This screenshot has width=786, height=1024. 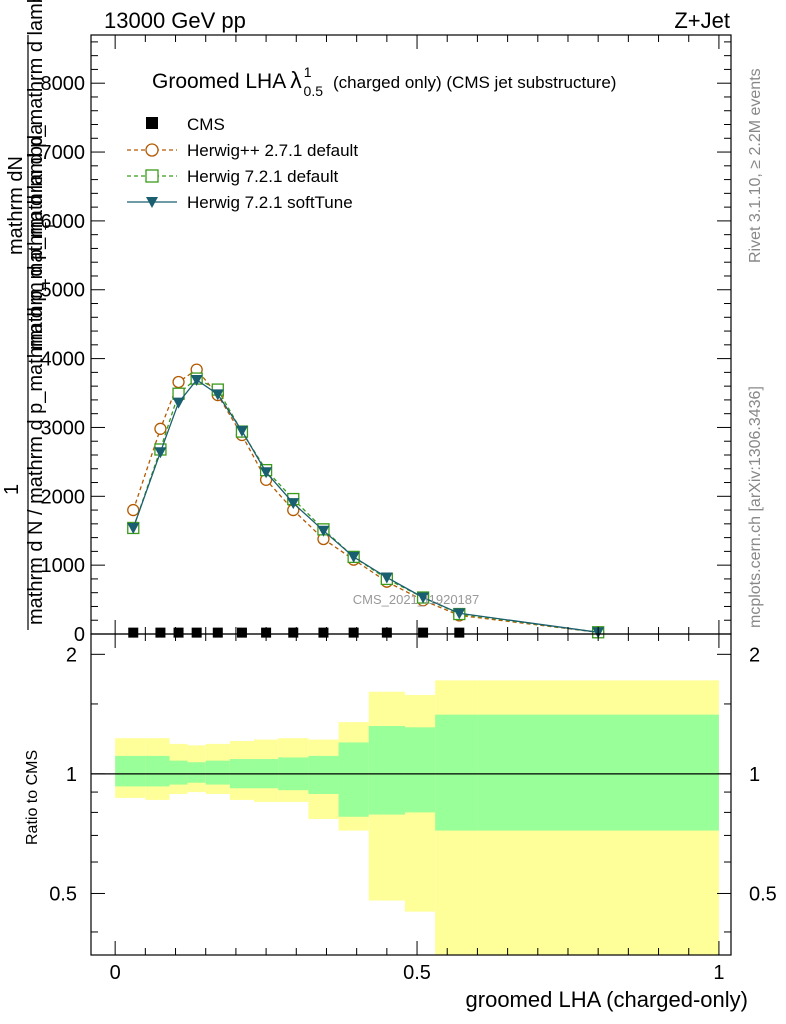 I want to click on ratio-ytick-label-right: 1, so click(x=754, y=775).